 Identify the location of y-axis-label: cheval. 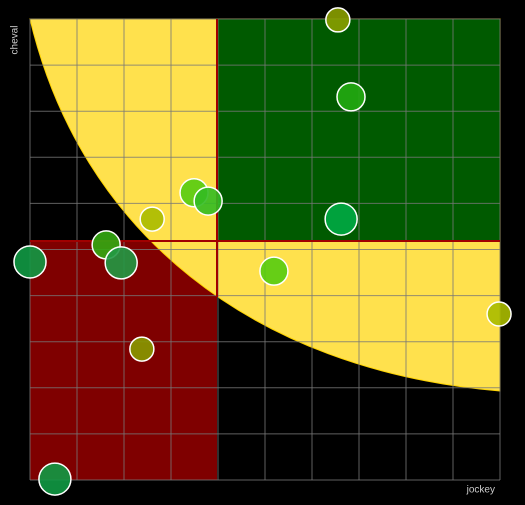
(15, 40).